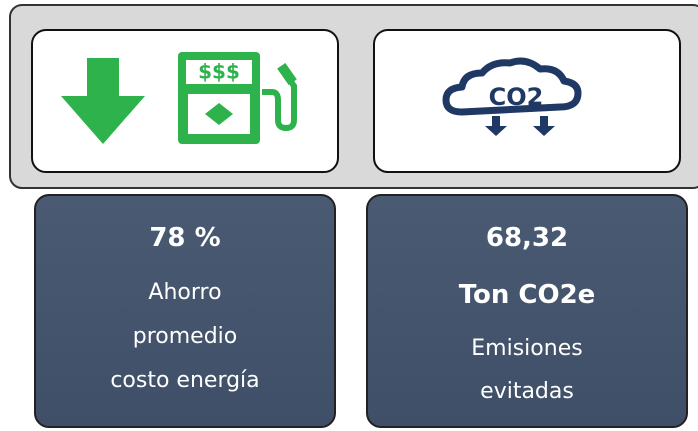 The image size is (698, 431). What do you see at coordinates (520, 126) in the screenshot?
I see `co2-arrows` at bounding box center [520, 126].